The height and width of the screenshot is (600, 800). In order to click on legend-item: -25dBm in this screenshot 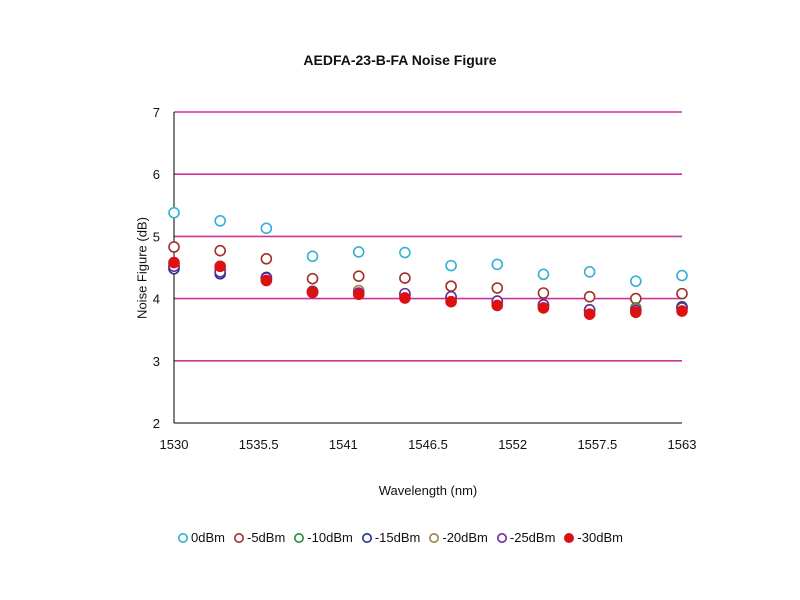, I will do `click(526, 537)`.